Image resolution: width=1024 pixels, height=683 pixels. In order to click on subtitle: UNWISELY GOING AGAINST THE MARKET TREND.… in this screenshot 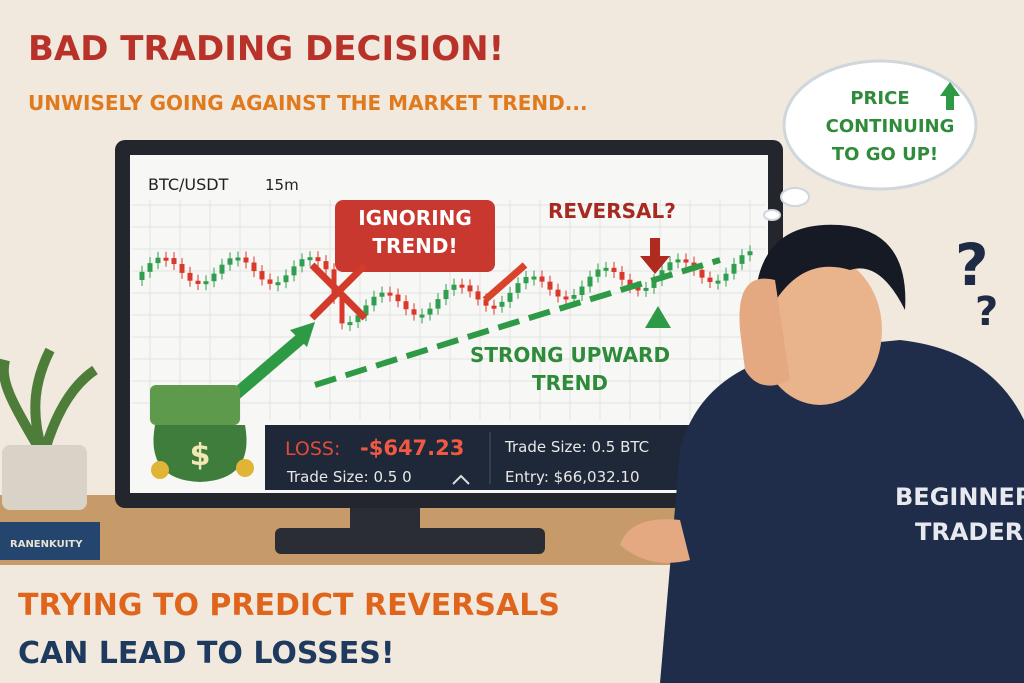, I will do `click(308, 103)`.